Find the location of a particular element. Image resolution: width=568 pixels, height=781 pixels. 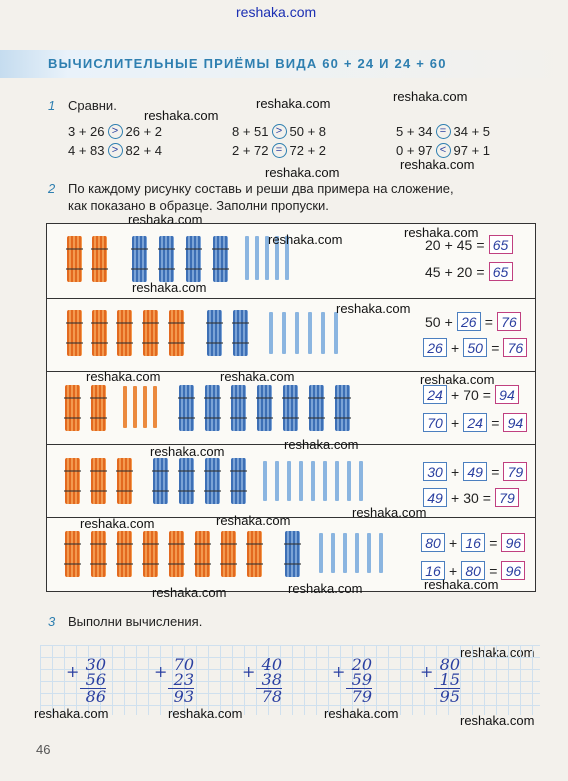

table-row: 80 +16 = 96 16 +80 = 96 is located at coordinates (291, 553).